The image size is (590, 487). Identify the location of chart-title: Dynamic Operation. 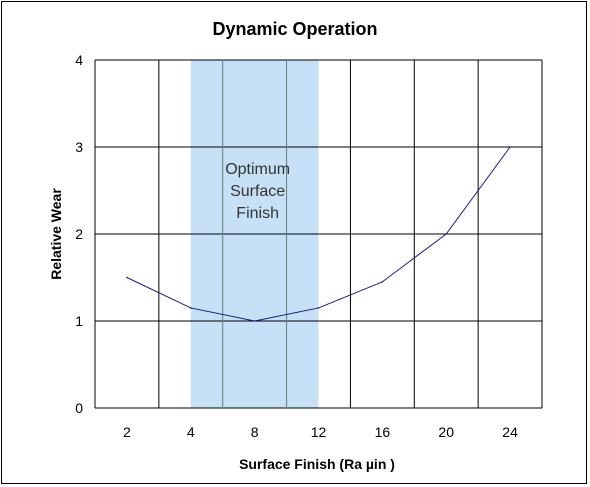
(294, 29).